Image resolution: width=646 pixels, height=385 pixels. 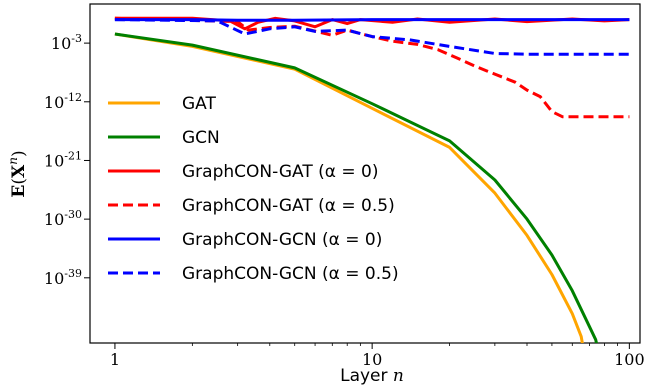 What do you see at coordinates (63, 218) in the screenshot?
I see `y-tick-label-3: 10-30` at bounding box center [63, 218].